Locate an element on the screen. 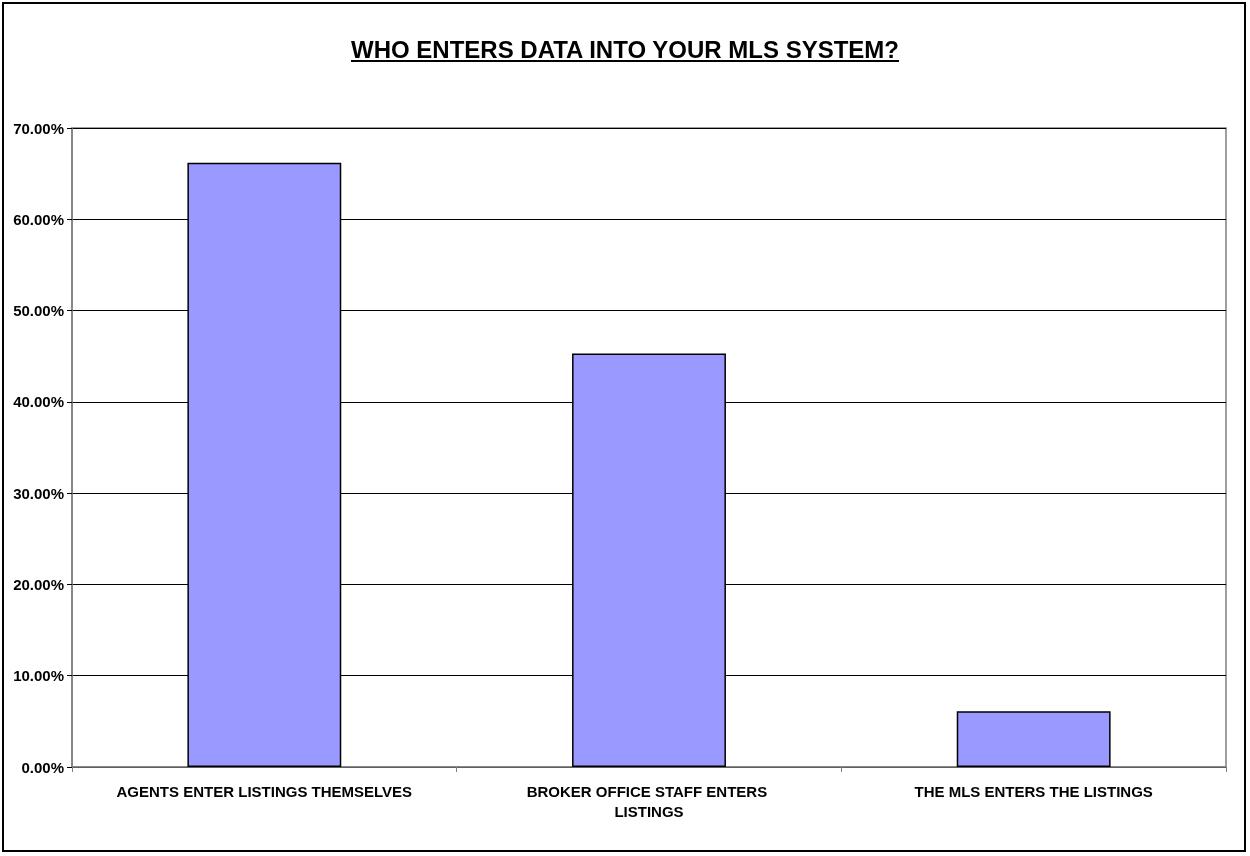  y-tick-label: 10.00% is located at coordinates (38, 676).